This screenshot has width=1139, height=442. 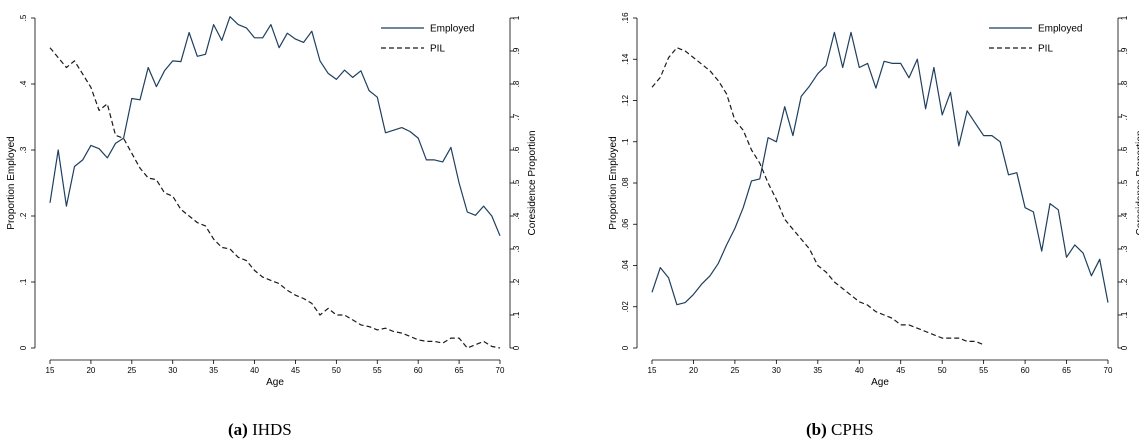 What do you see at coordinates (816, 429) in the screenshot?
I see `caption-cphs-label: (b)` at bounding box center [816, 429].